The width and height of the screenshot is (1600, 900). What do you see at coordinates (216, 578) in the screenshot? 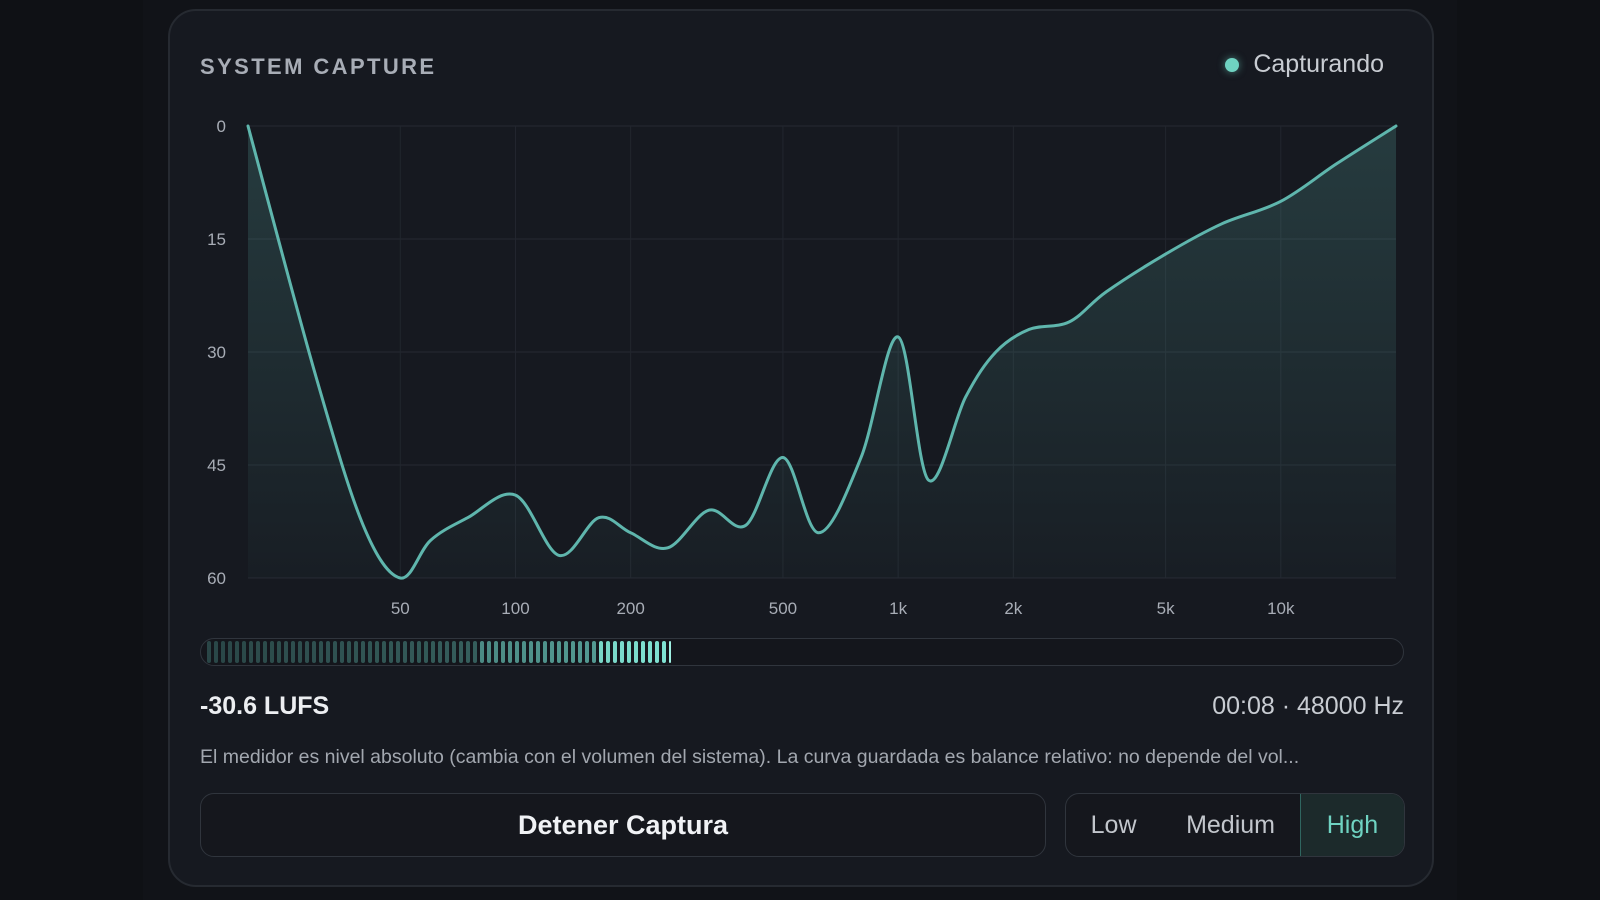
I see `y-tick-label: 60` at bounding box center [216, 578].